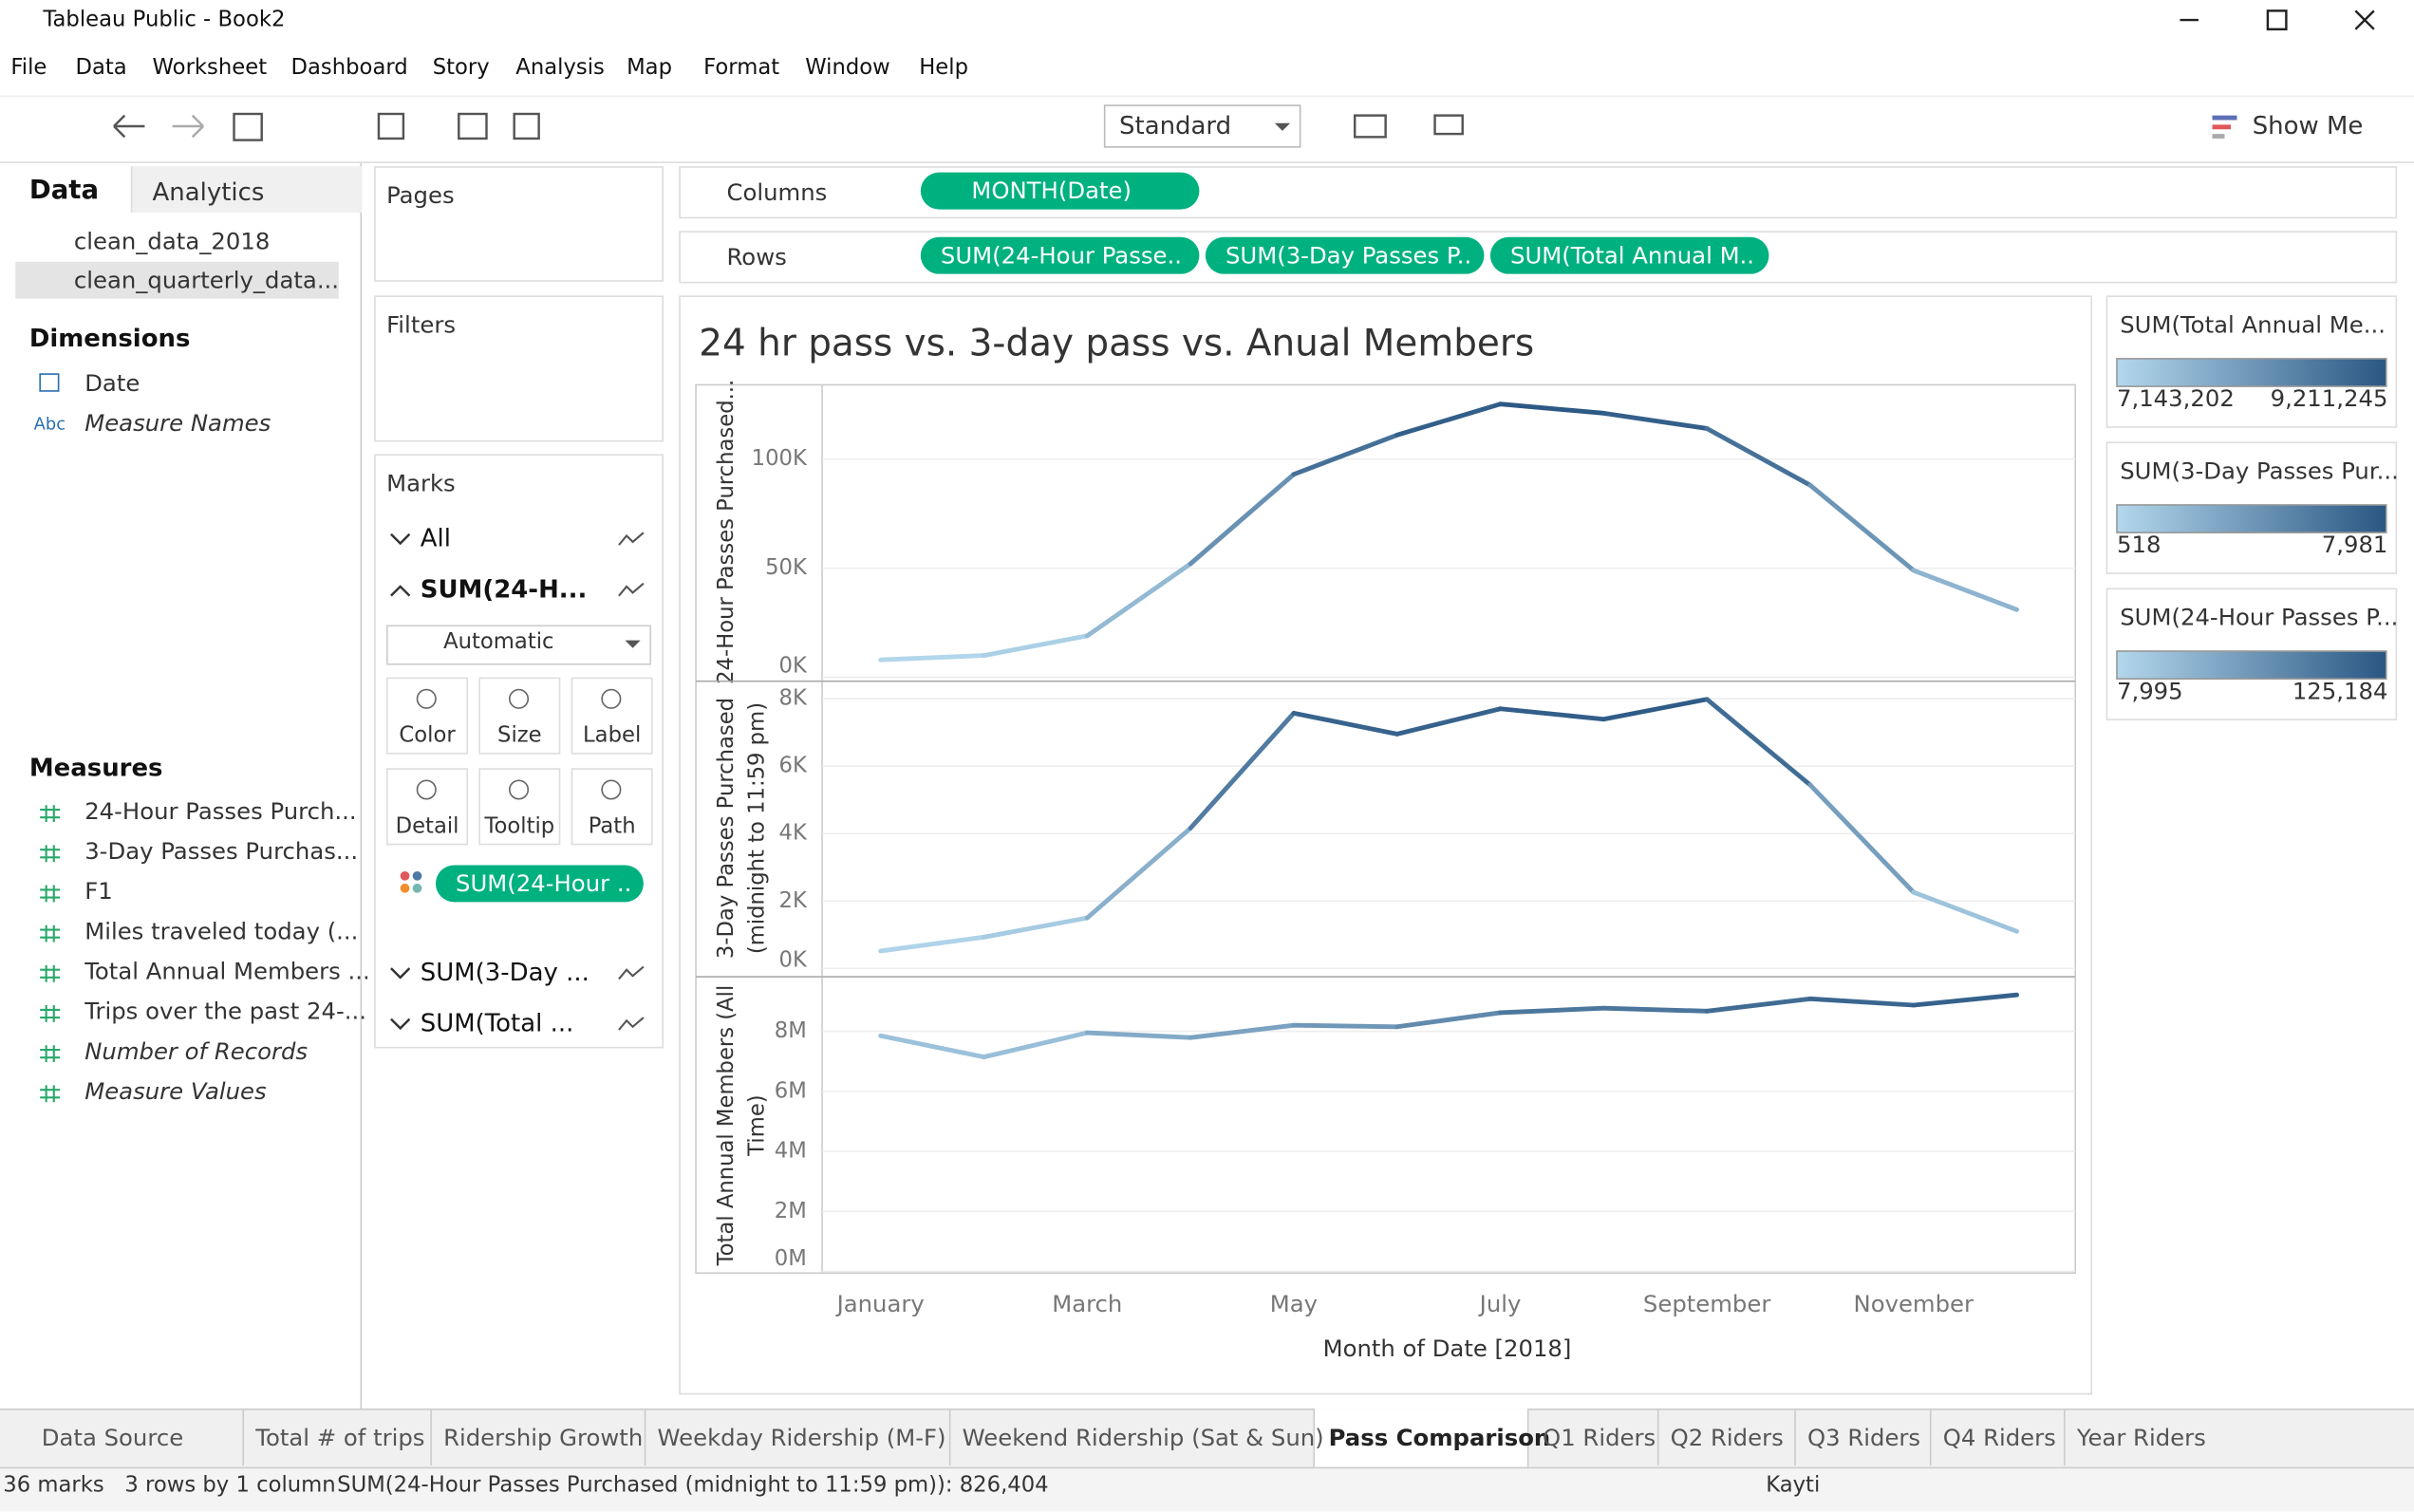 The height and width of the screenshot is (1512, 2414). I want to click on sheet-tab: Q1 Riders, so click(1599, 1438).